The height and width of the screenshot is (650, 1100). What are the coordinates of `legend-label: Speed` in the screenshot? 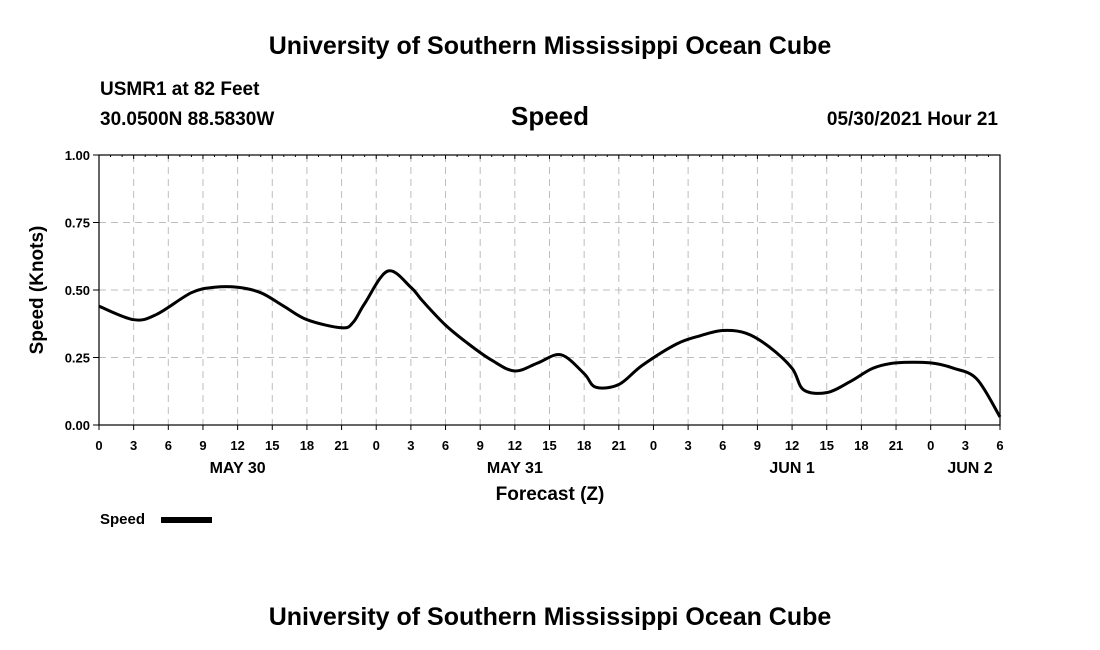 It's located at (122, 519).